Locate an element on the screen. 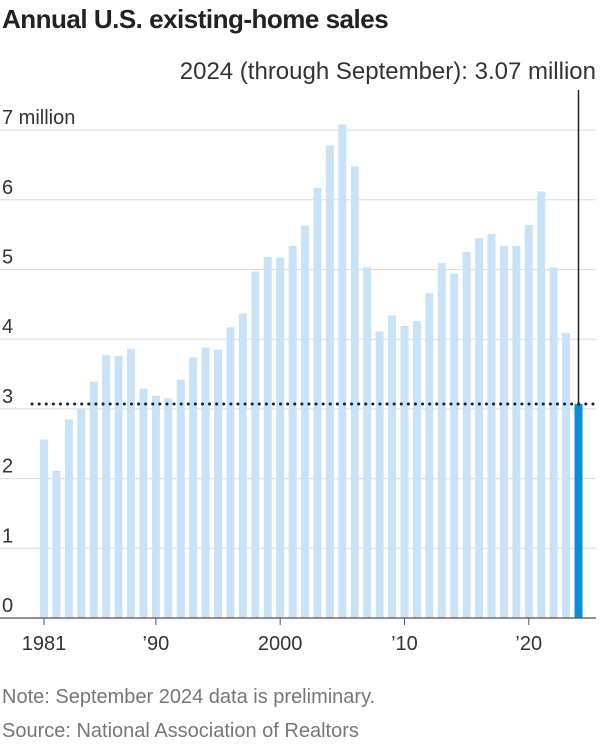 This screenshot has height=750, width=600. x-tick-label: 2000 is located at coordinates (280, 644).